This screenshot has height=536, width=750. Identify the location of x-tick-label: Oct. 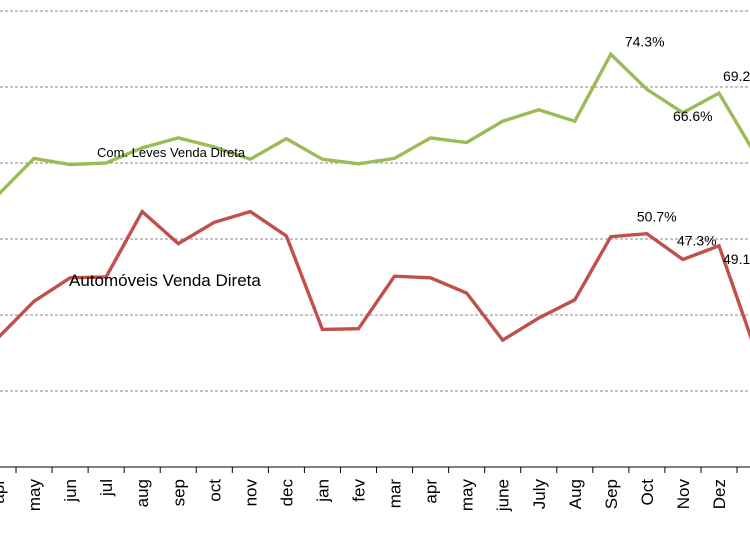
(647, 492).